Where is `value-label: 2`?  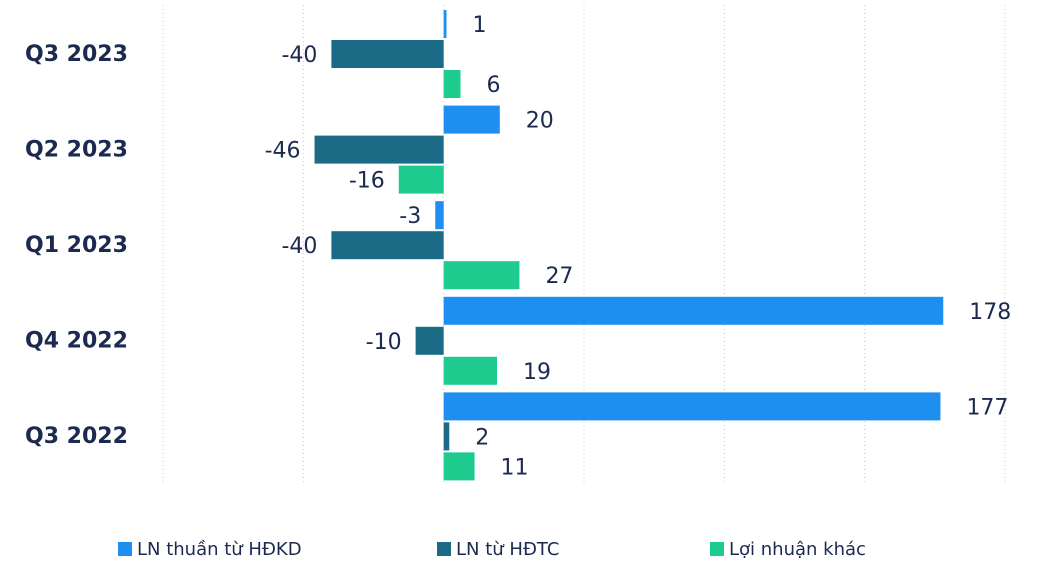
value-label: 2 is located at coordinates (482, 437).